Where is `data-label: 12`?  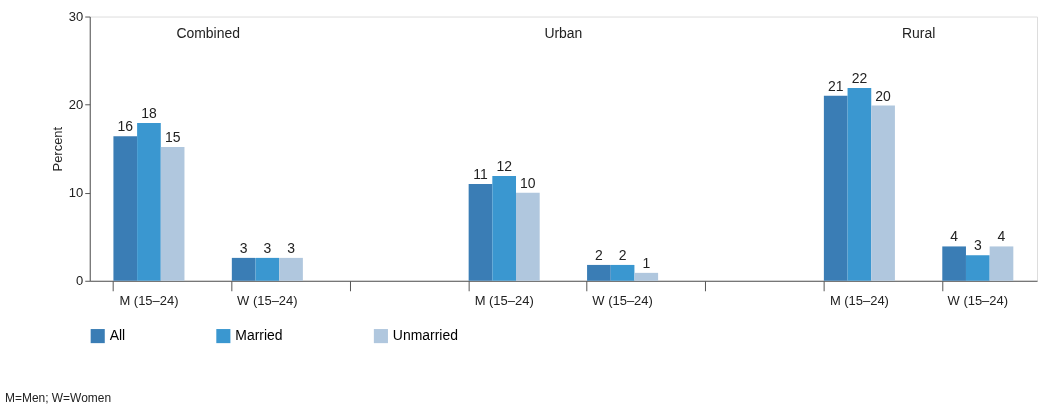 data-label: 12 is located at coordinates (504, 165).